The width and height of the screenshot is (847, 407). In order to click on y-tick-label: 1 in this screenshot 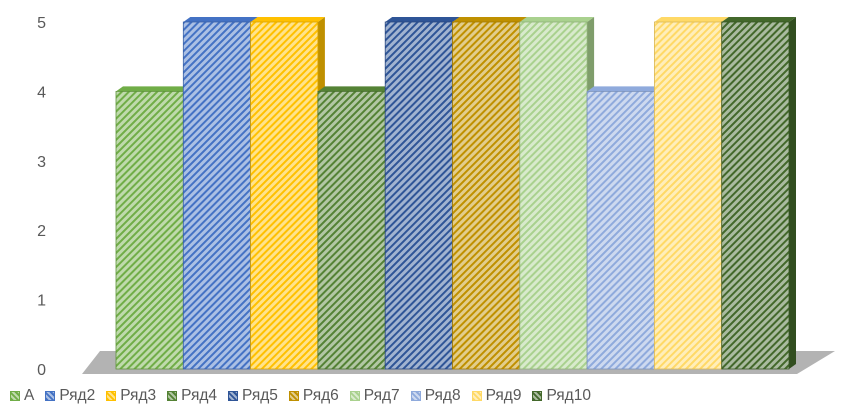, I will do `click(41, 301)`.